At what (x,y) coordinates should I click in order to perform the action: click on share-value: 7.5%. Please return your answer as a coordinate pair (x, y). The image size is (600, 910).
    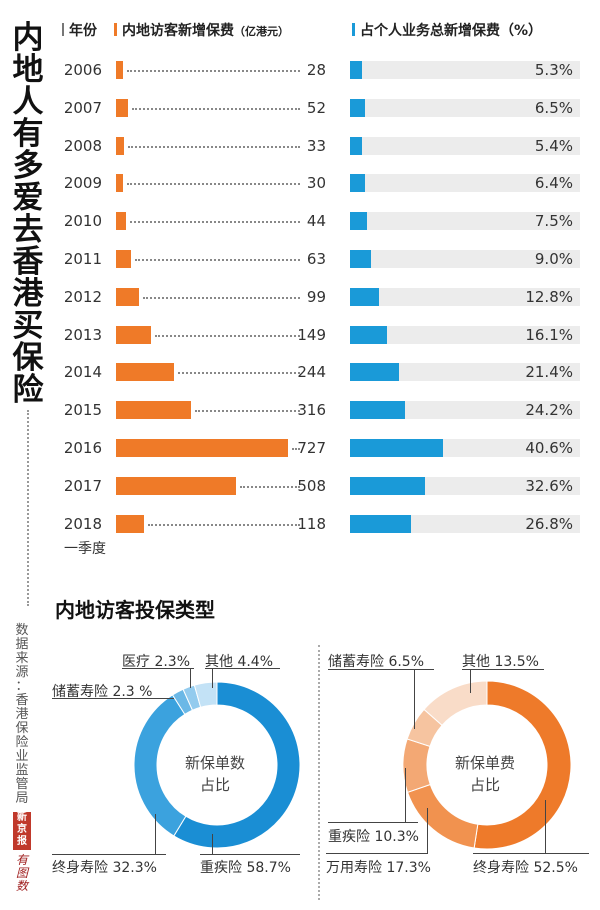
    Looking at the image, I should click on (553, 221).